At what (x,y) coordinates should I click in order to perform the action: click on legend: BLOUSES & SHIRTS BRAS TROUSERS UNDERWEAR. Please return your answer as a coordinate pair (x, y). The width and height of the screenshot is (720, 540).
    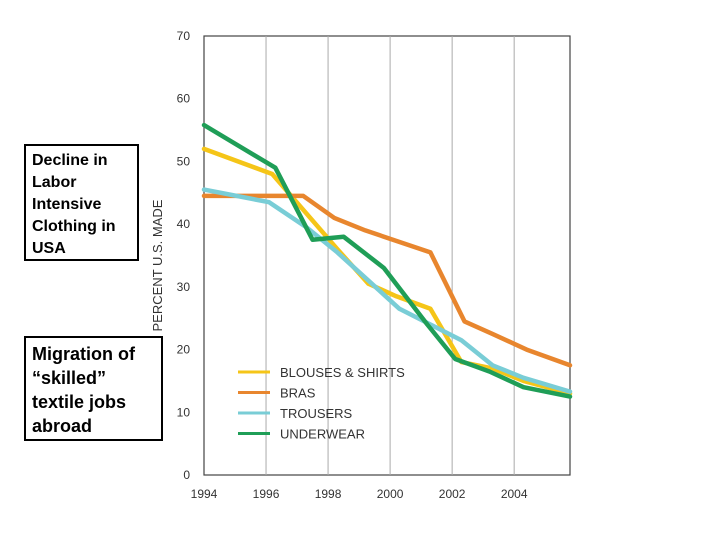
    Looking at the image, I should click on (321, 403).